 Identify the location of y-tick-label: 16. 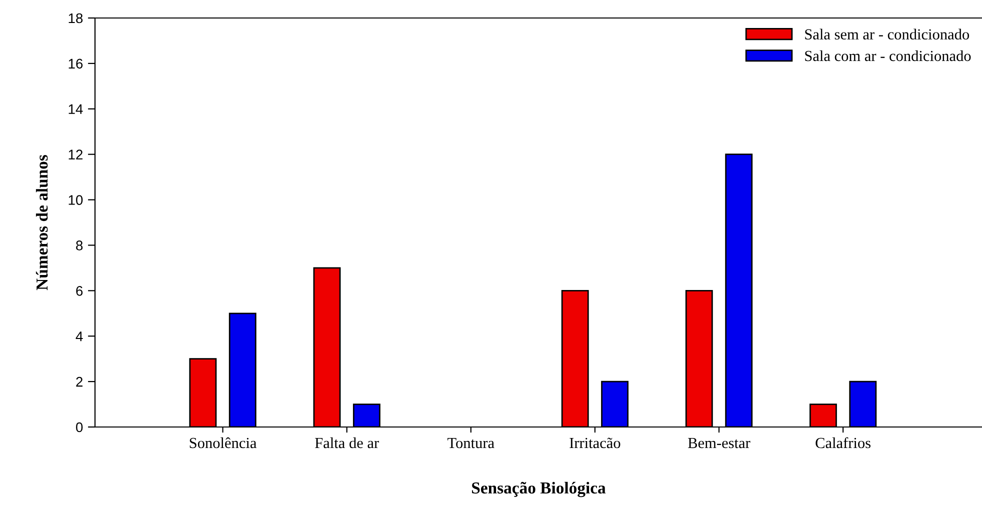
(75, 63).